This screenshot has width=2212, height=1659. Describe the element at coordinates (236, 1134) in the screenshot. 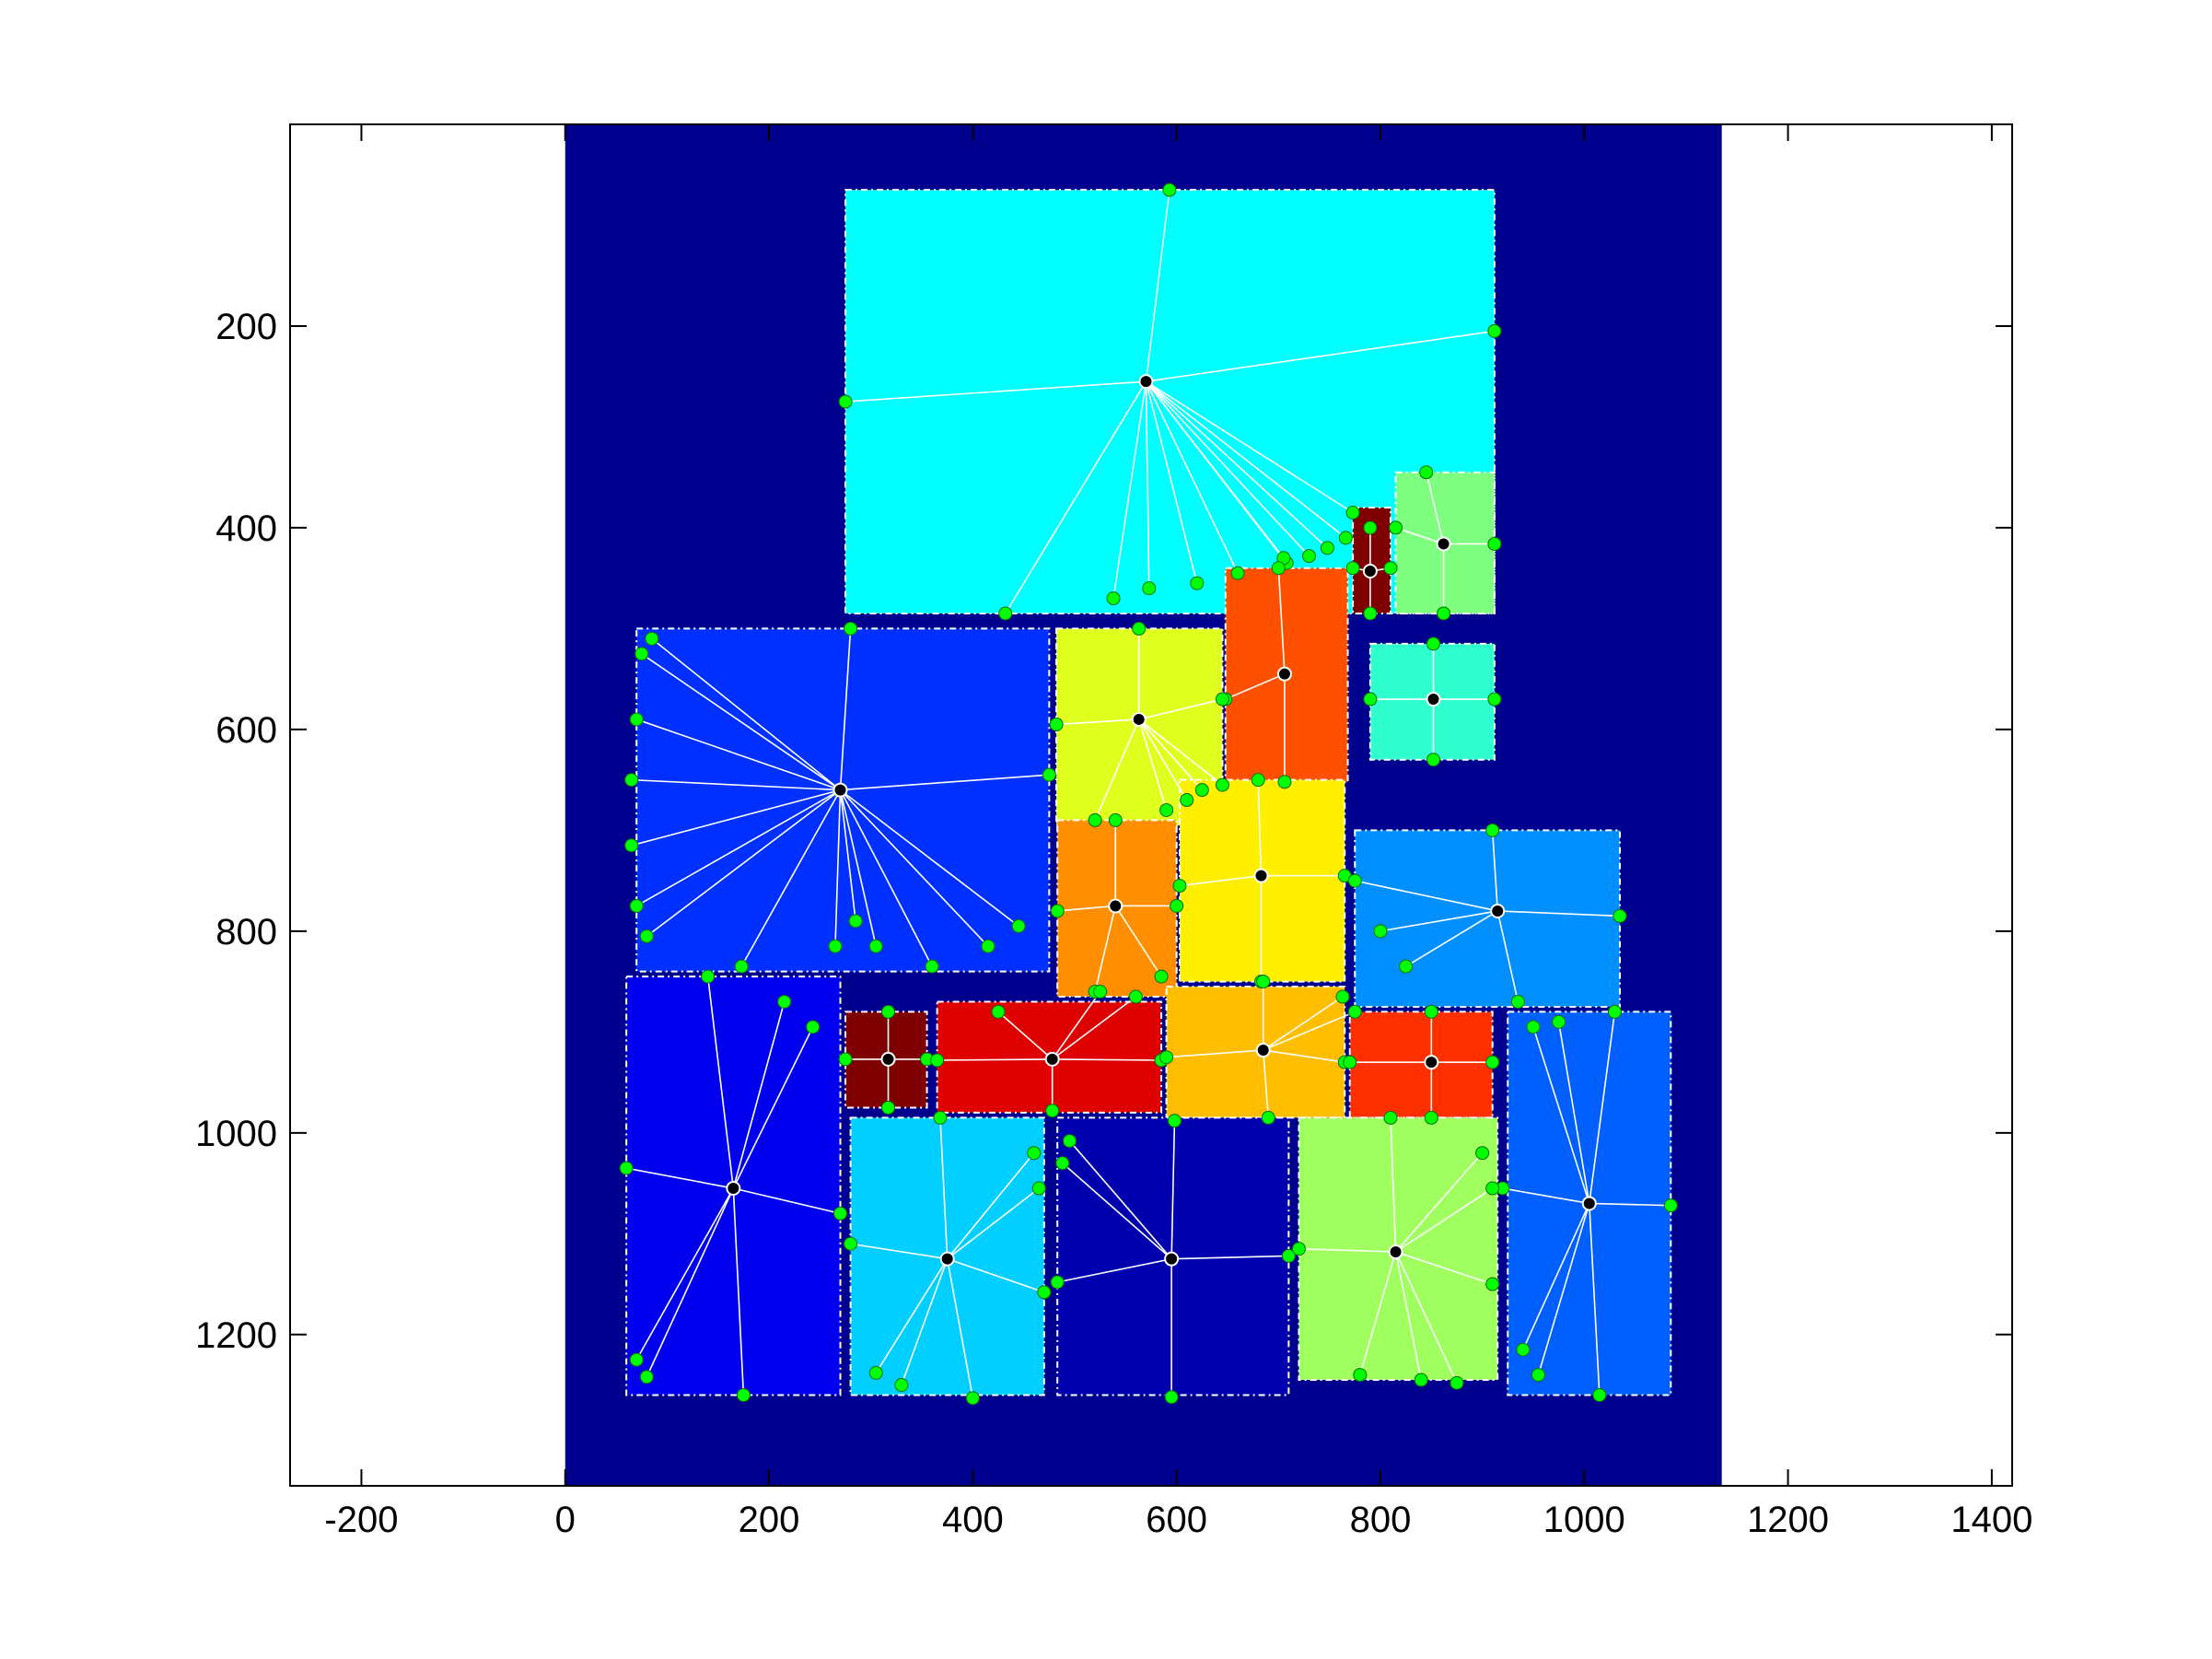

I see `y-tick-label: 1000` at that location.